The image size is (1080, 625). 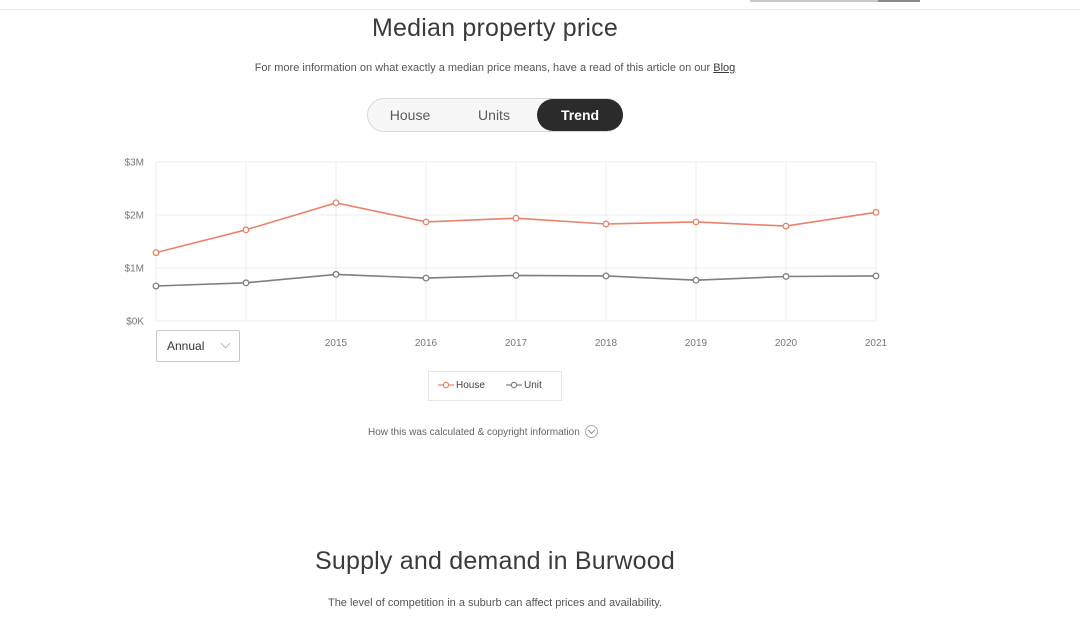 I want to click on y-tick-label: $1M, so click(x=134, y=269).